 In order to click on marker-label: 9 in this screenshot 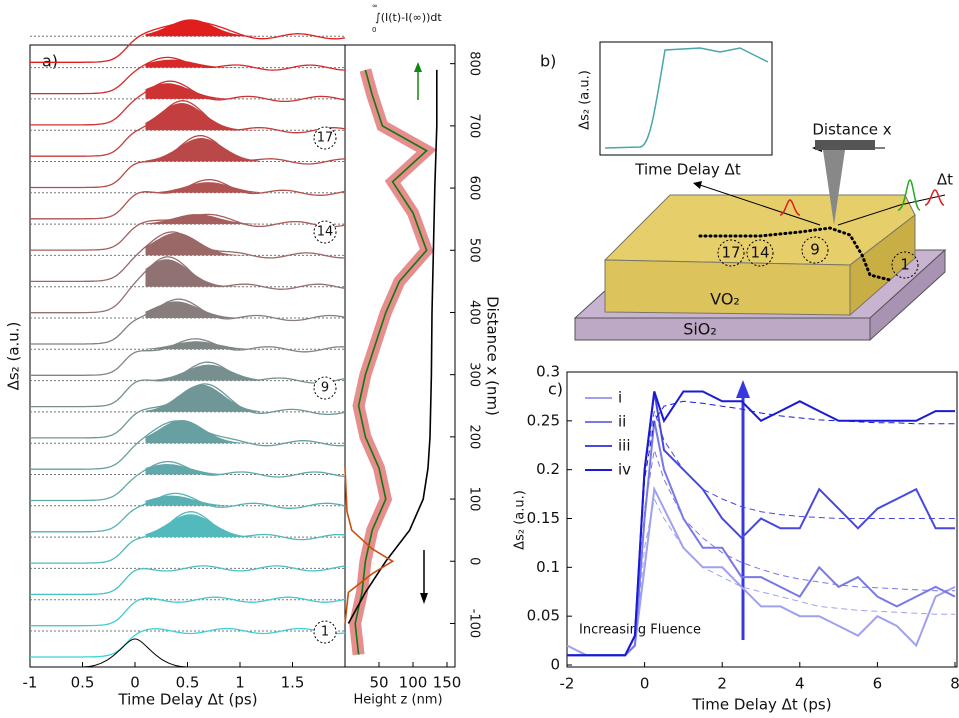, I will do `click(325, 388)`.